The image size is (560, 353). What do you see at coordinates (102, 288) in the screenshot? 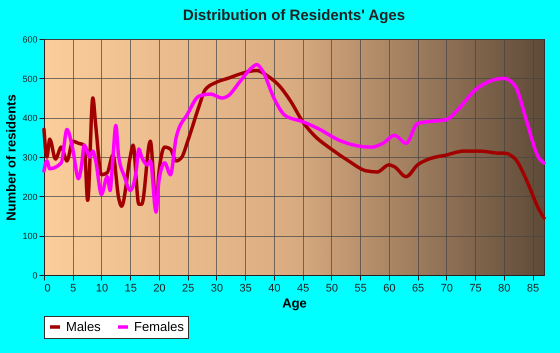
I see `x-tick-label: 10` at bounding box center [102, 288].